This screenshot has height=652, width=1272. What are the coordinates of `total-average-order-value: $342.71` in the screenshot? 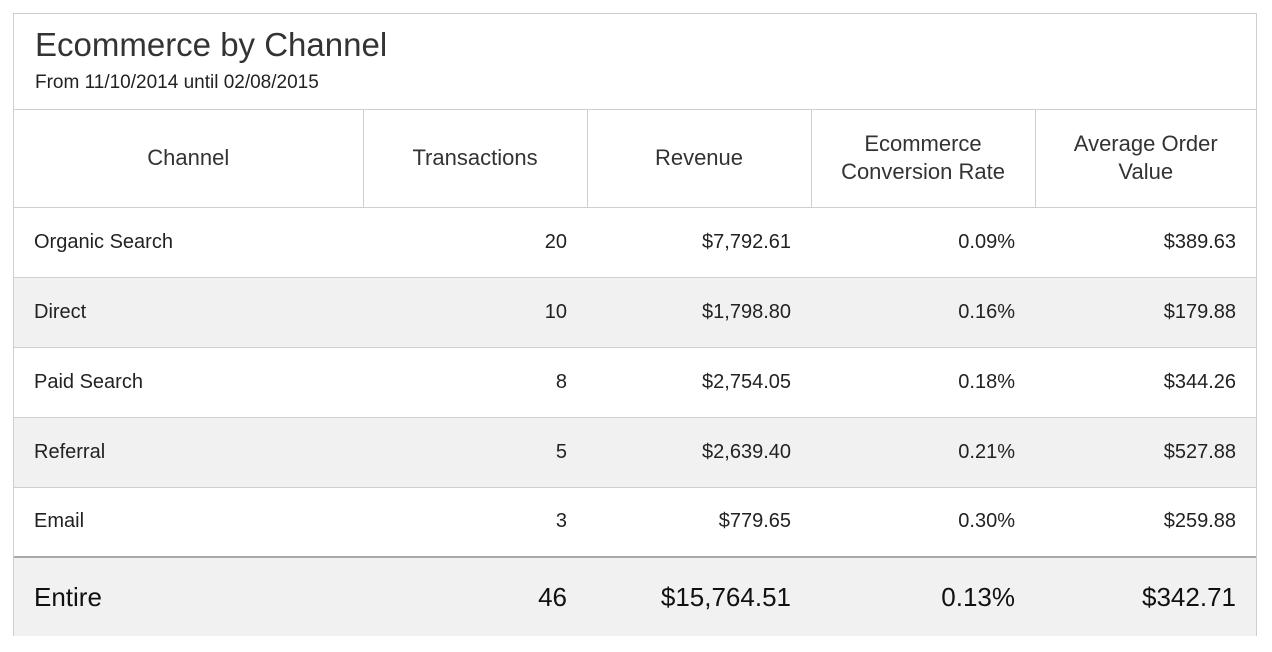 It's located at (1145, 596).